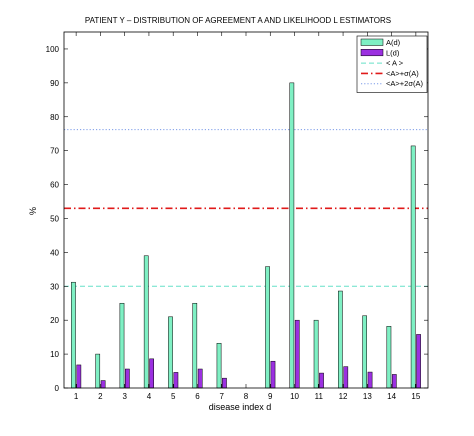 Image resolution: width=474 pixels, height=436 pixels. What do you see at coordinates (222, 396) in the screenshot?
I see `x-tick-label: 7` at bounding box center [222, 396].